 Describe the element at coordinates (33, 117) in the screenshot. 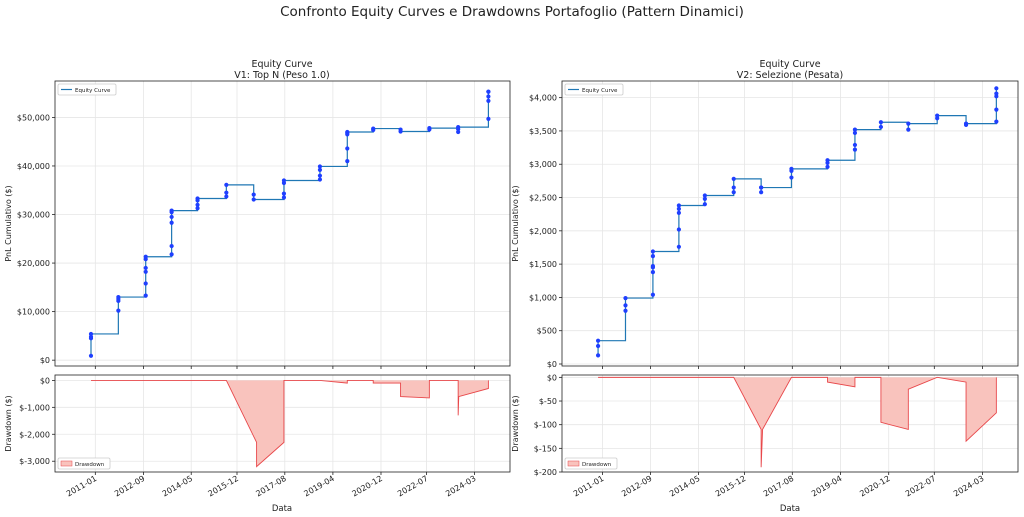

I see `y-tick-label: $50,000` at that location.